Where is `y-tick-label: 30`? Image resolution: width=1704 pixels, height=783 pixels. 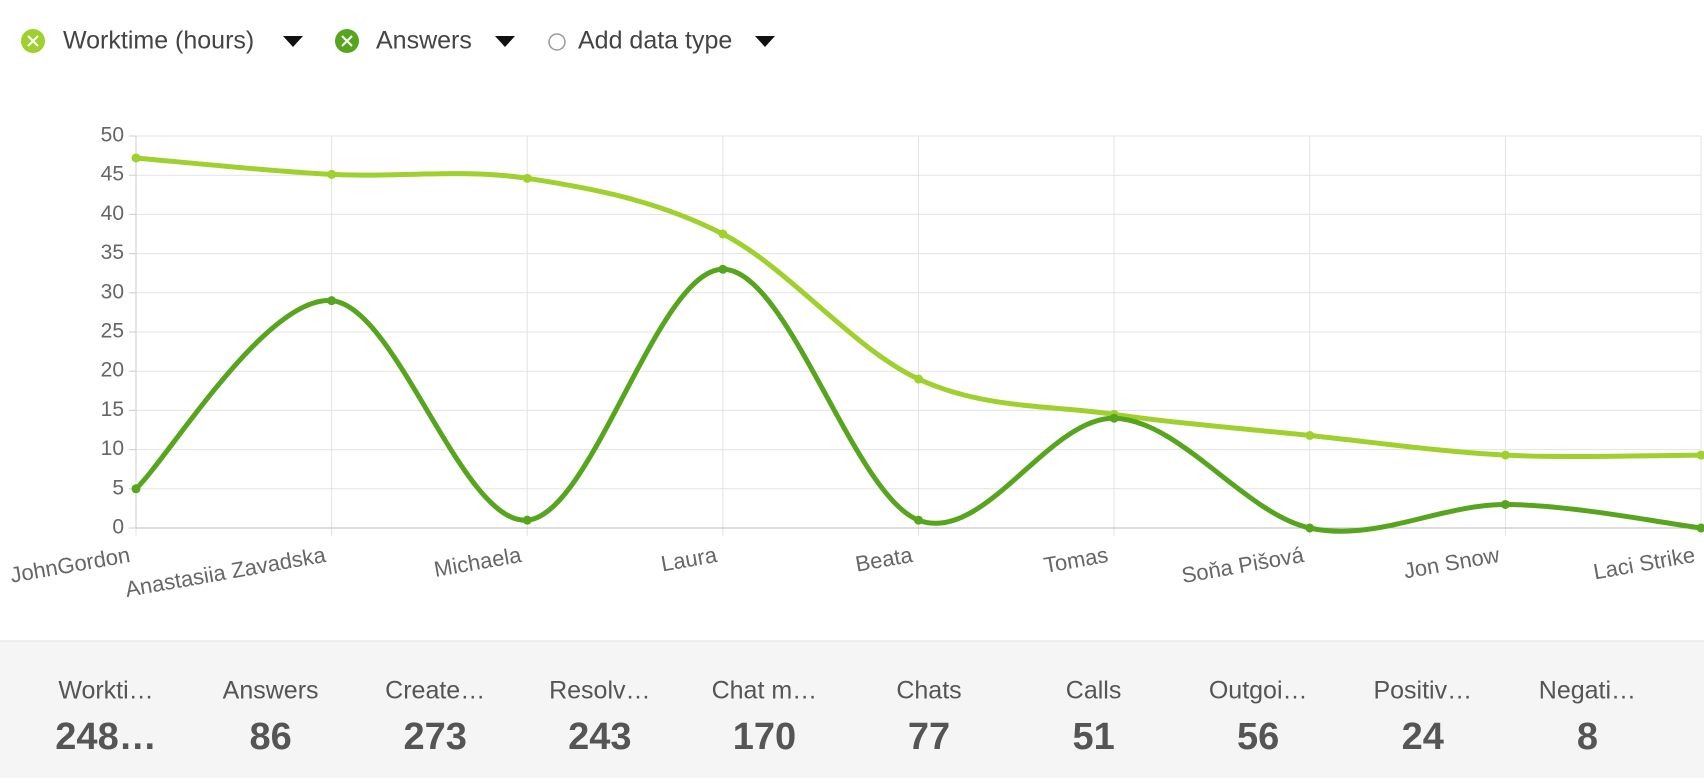
y-tick-label: 30 is located at coordinates (112, 291).